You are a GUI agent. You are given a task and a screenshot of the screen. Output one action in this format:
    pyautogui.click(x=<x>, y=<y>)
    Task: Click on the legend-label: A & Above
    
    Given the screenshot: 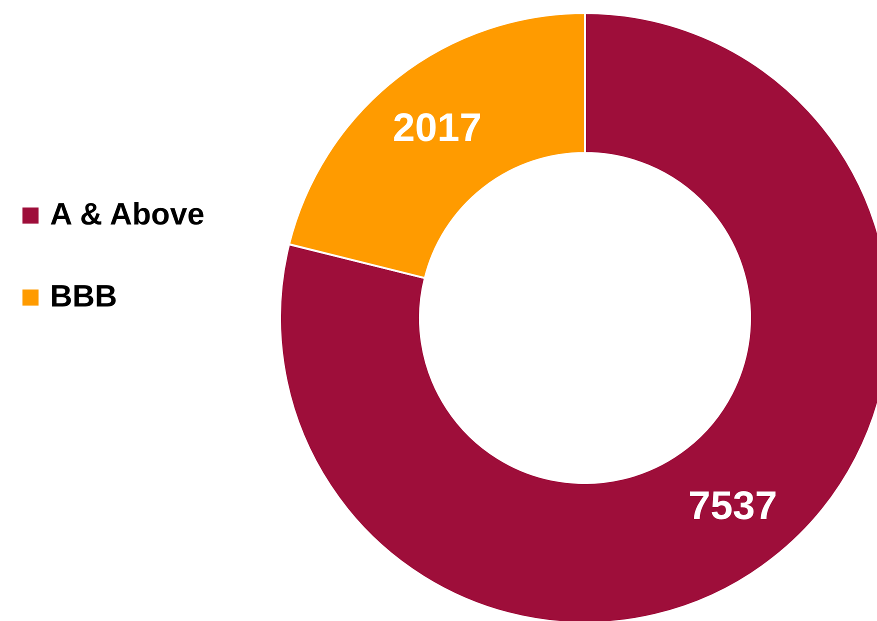 What is the action you would take?
    pyautogui.click(x=127, y=214)
    